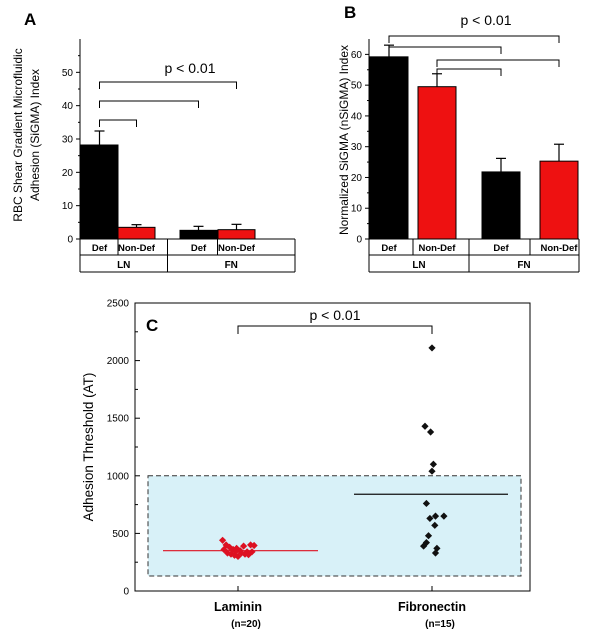 This screenshot has height=632, width=602. Describe the element at coordinates (152, 325) in the screenshot. I see `panel-label-c: C` at that location.